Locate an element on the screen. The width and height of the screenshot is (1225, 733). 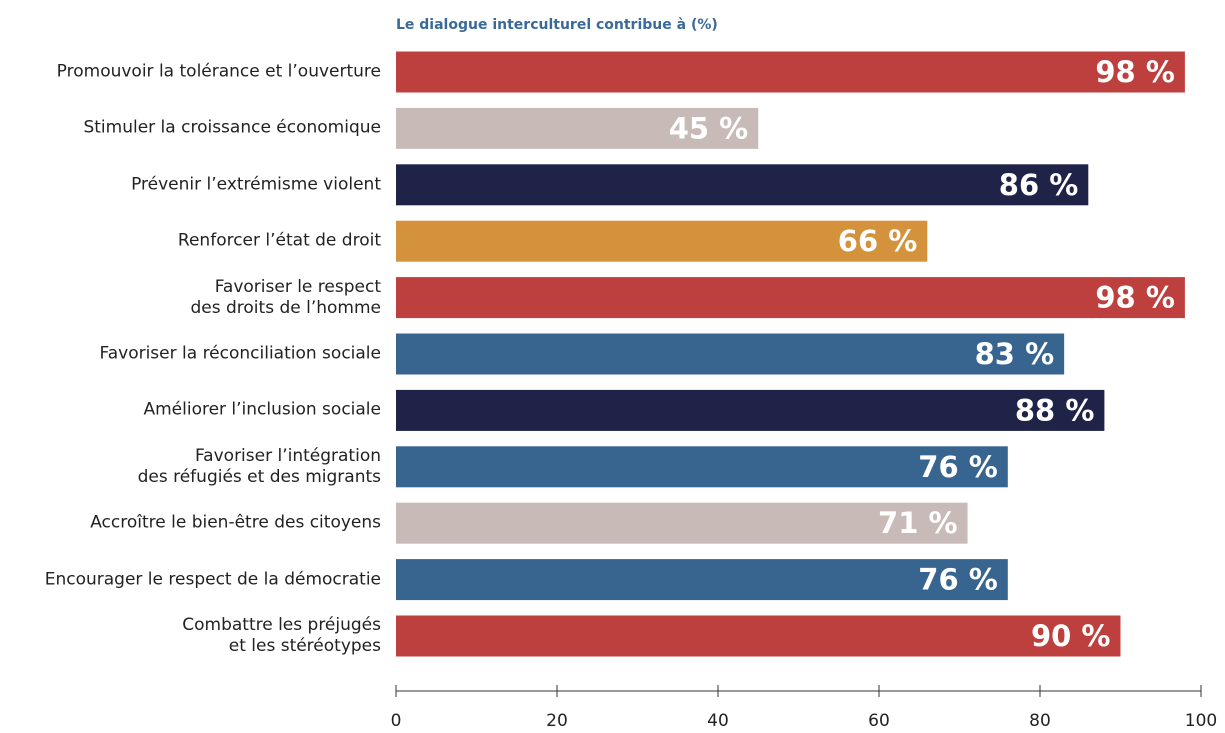
category-label: Encourager le respect de la démocratie is located at coordinates (212, 579).